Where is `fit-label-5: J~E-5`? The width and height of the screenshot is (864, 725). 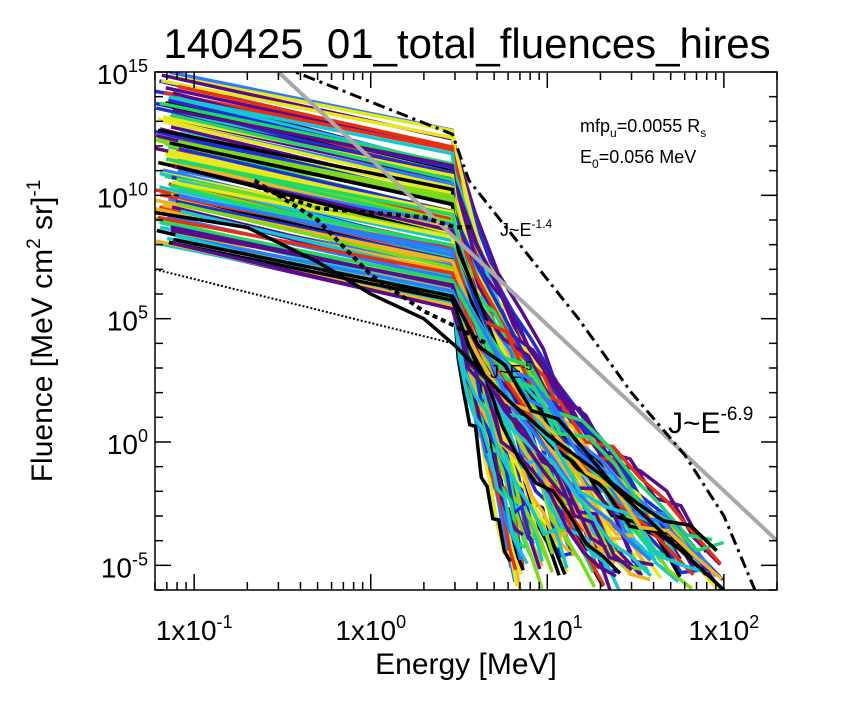 fit-label-5: J~E-5 is located at coordinates (511, 370).